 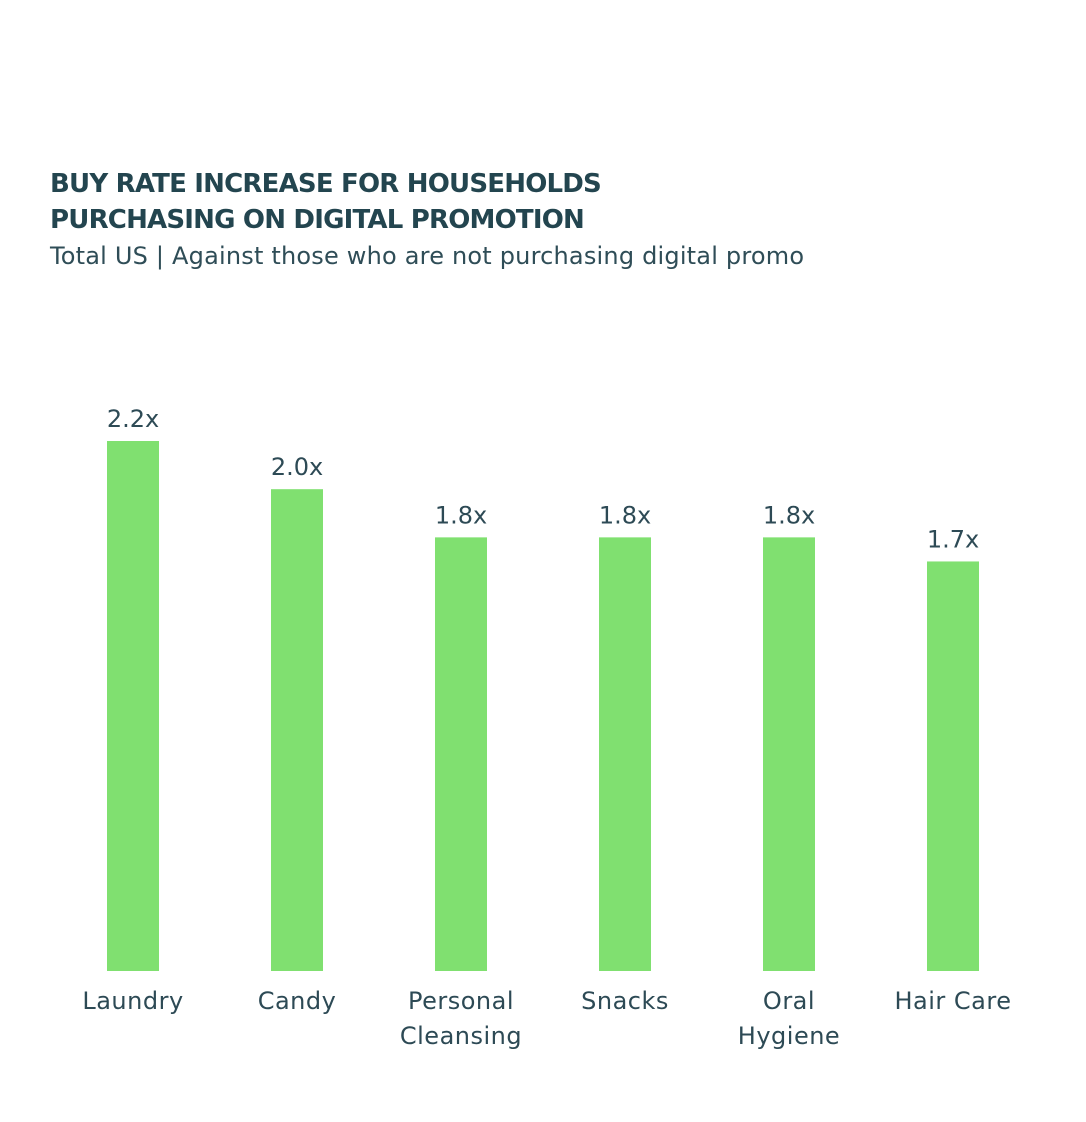 What do you see at coordinates (461, 515) in the screenshot?
I see `bar-value-label-2: 1.8x` at bounding box center [461, 515].